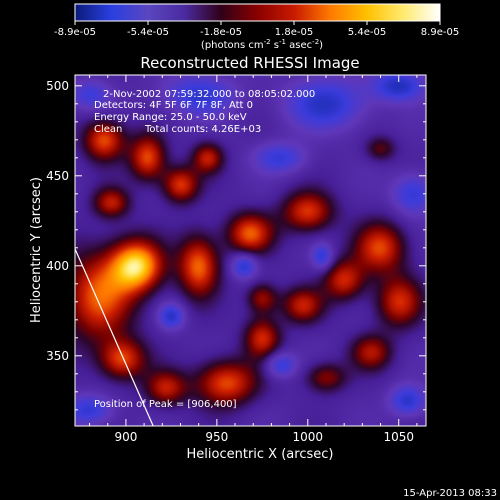 Image resolution: width=500 pixels, height=500 pixels. I want to click on x-tick-label: 1050, so click(398, 437).